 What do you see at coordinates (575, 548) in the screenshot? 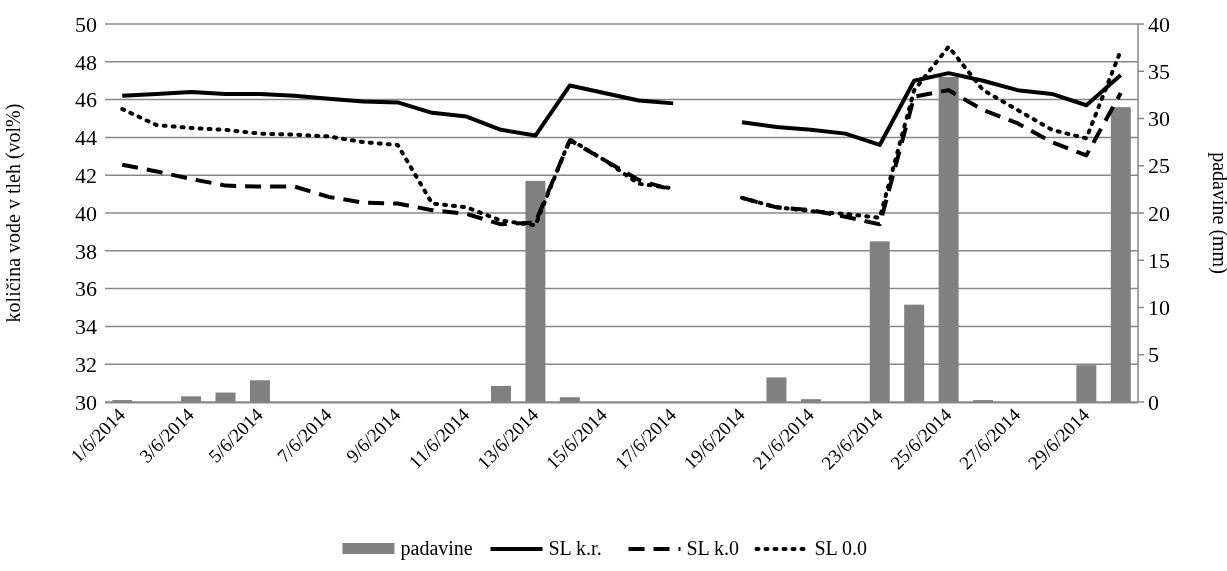
I see `legend-label: SL k.r.` at bounding box center [575, 548].